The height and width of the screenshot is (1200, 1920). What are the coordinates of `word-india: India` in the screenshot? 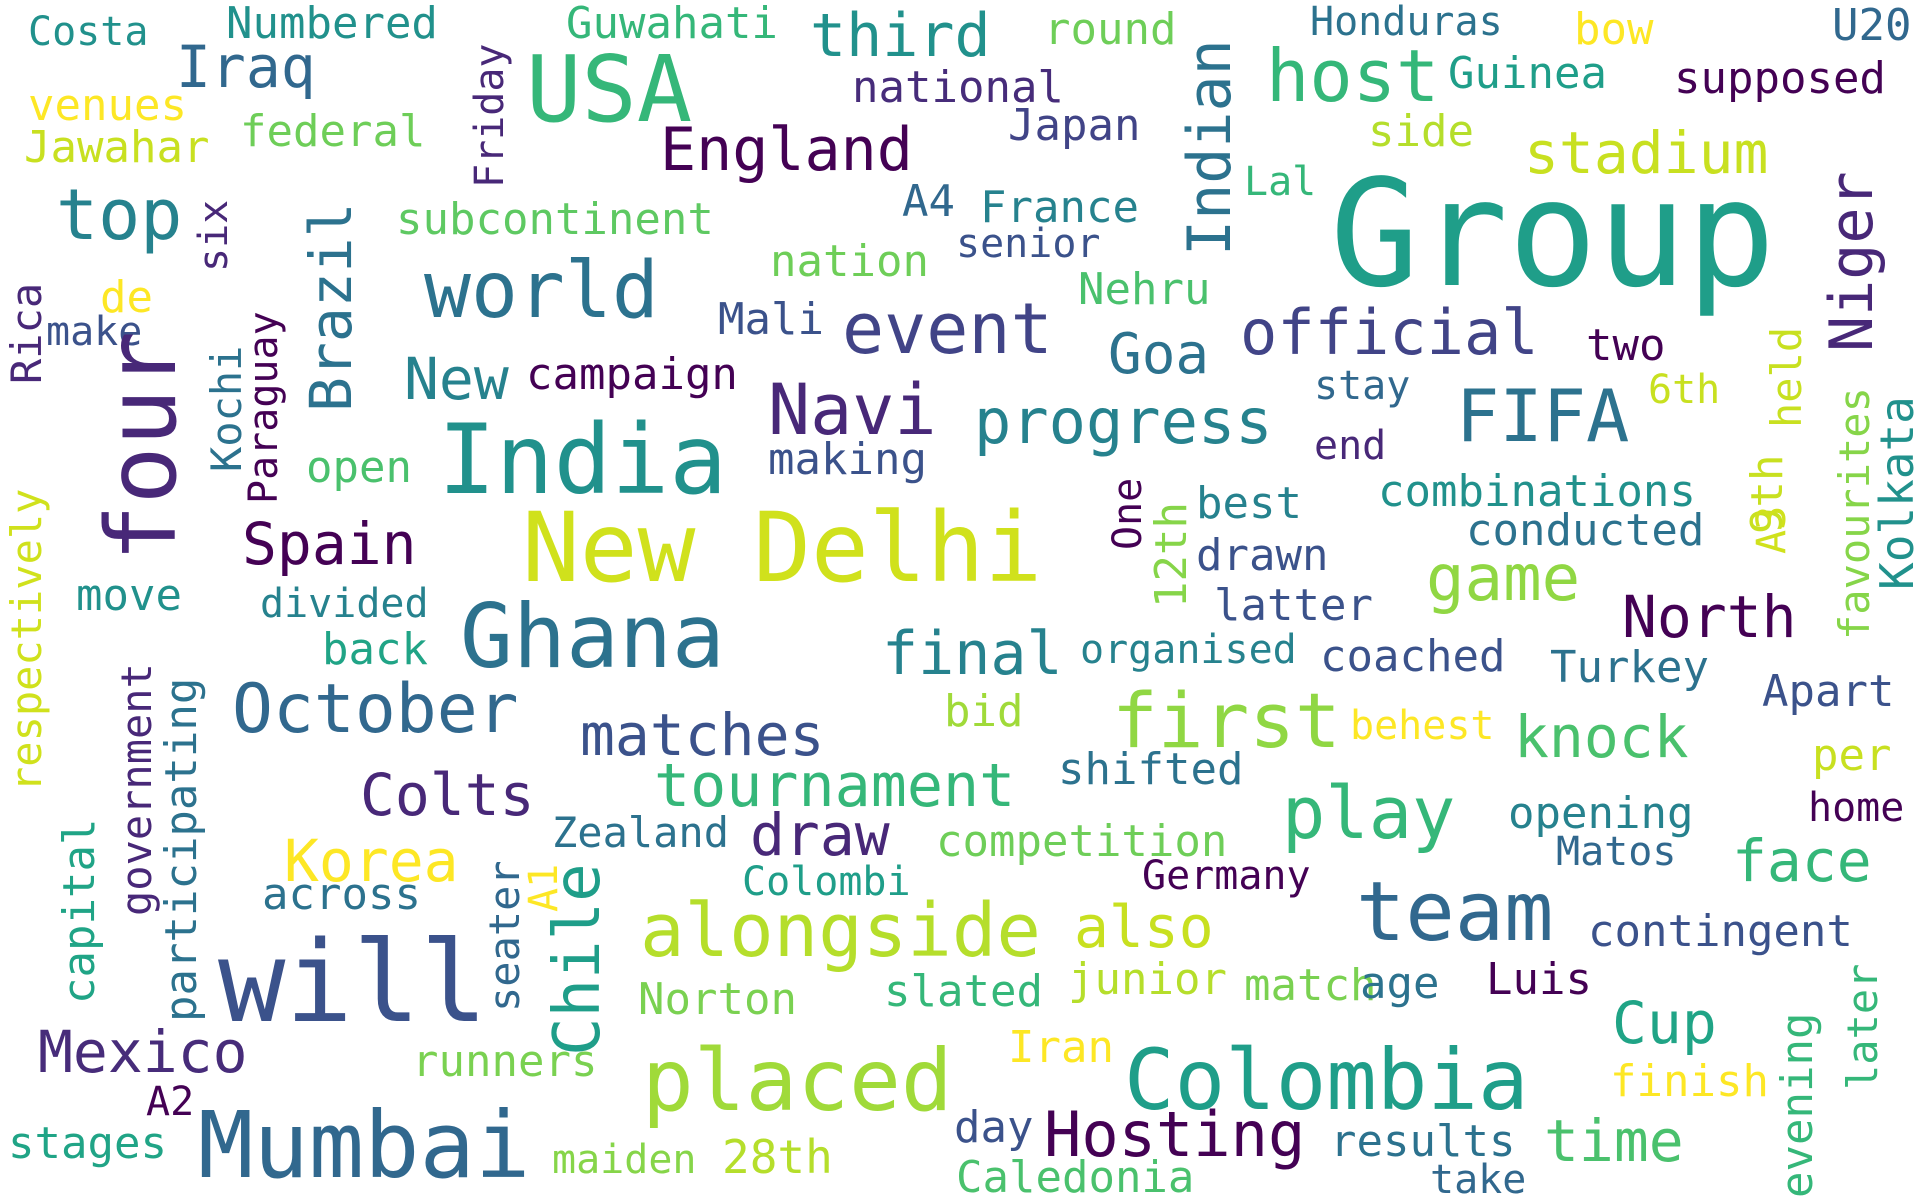 It's located at (582, 460).